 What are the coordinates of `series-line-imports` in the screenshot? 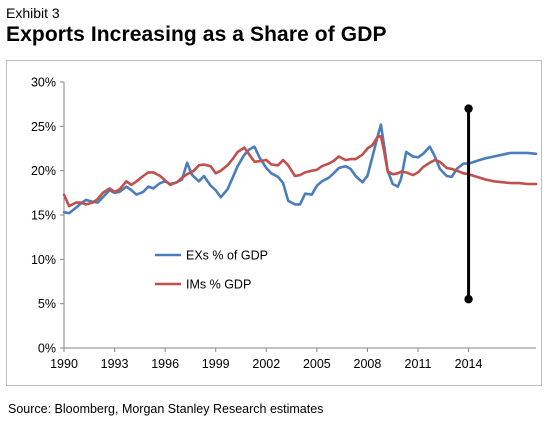 It's located at (300, 171).